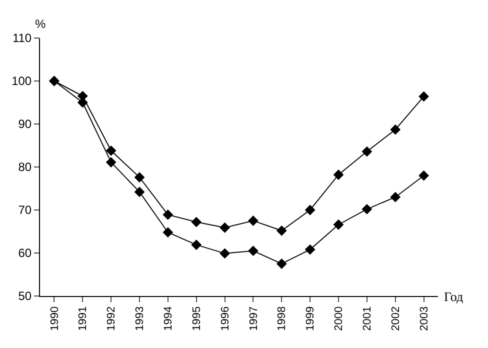 The image size is (488, 348). I want to click on x-tick-label: 1991, so click(83, 318).